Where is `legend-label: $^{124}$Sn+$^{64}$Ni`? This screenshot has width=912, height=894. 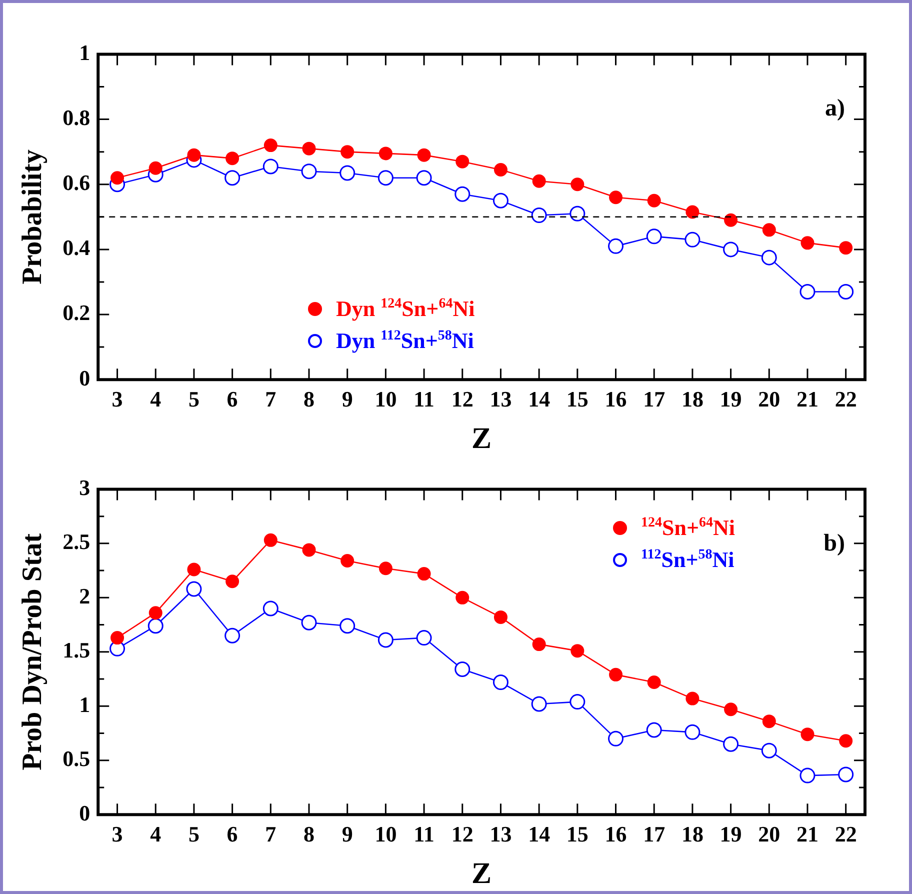
legend-label: $^{124}$Sn+$^{64}$Ni is located at coordinates (688, 528).